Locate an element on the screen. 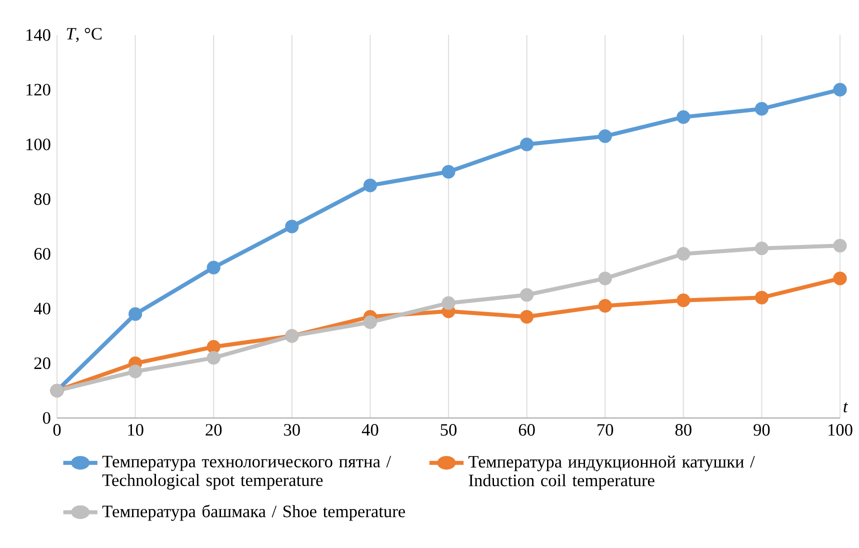 The image size is (859, 548). y-tick-label: 100 is located at coordinates (38, 144).